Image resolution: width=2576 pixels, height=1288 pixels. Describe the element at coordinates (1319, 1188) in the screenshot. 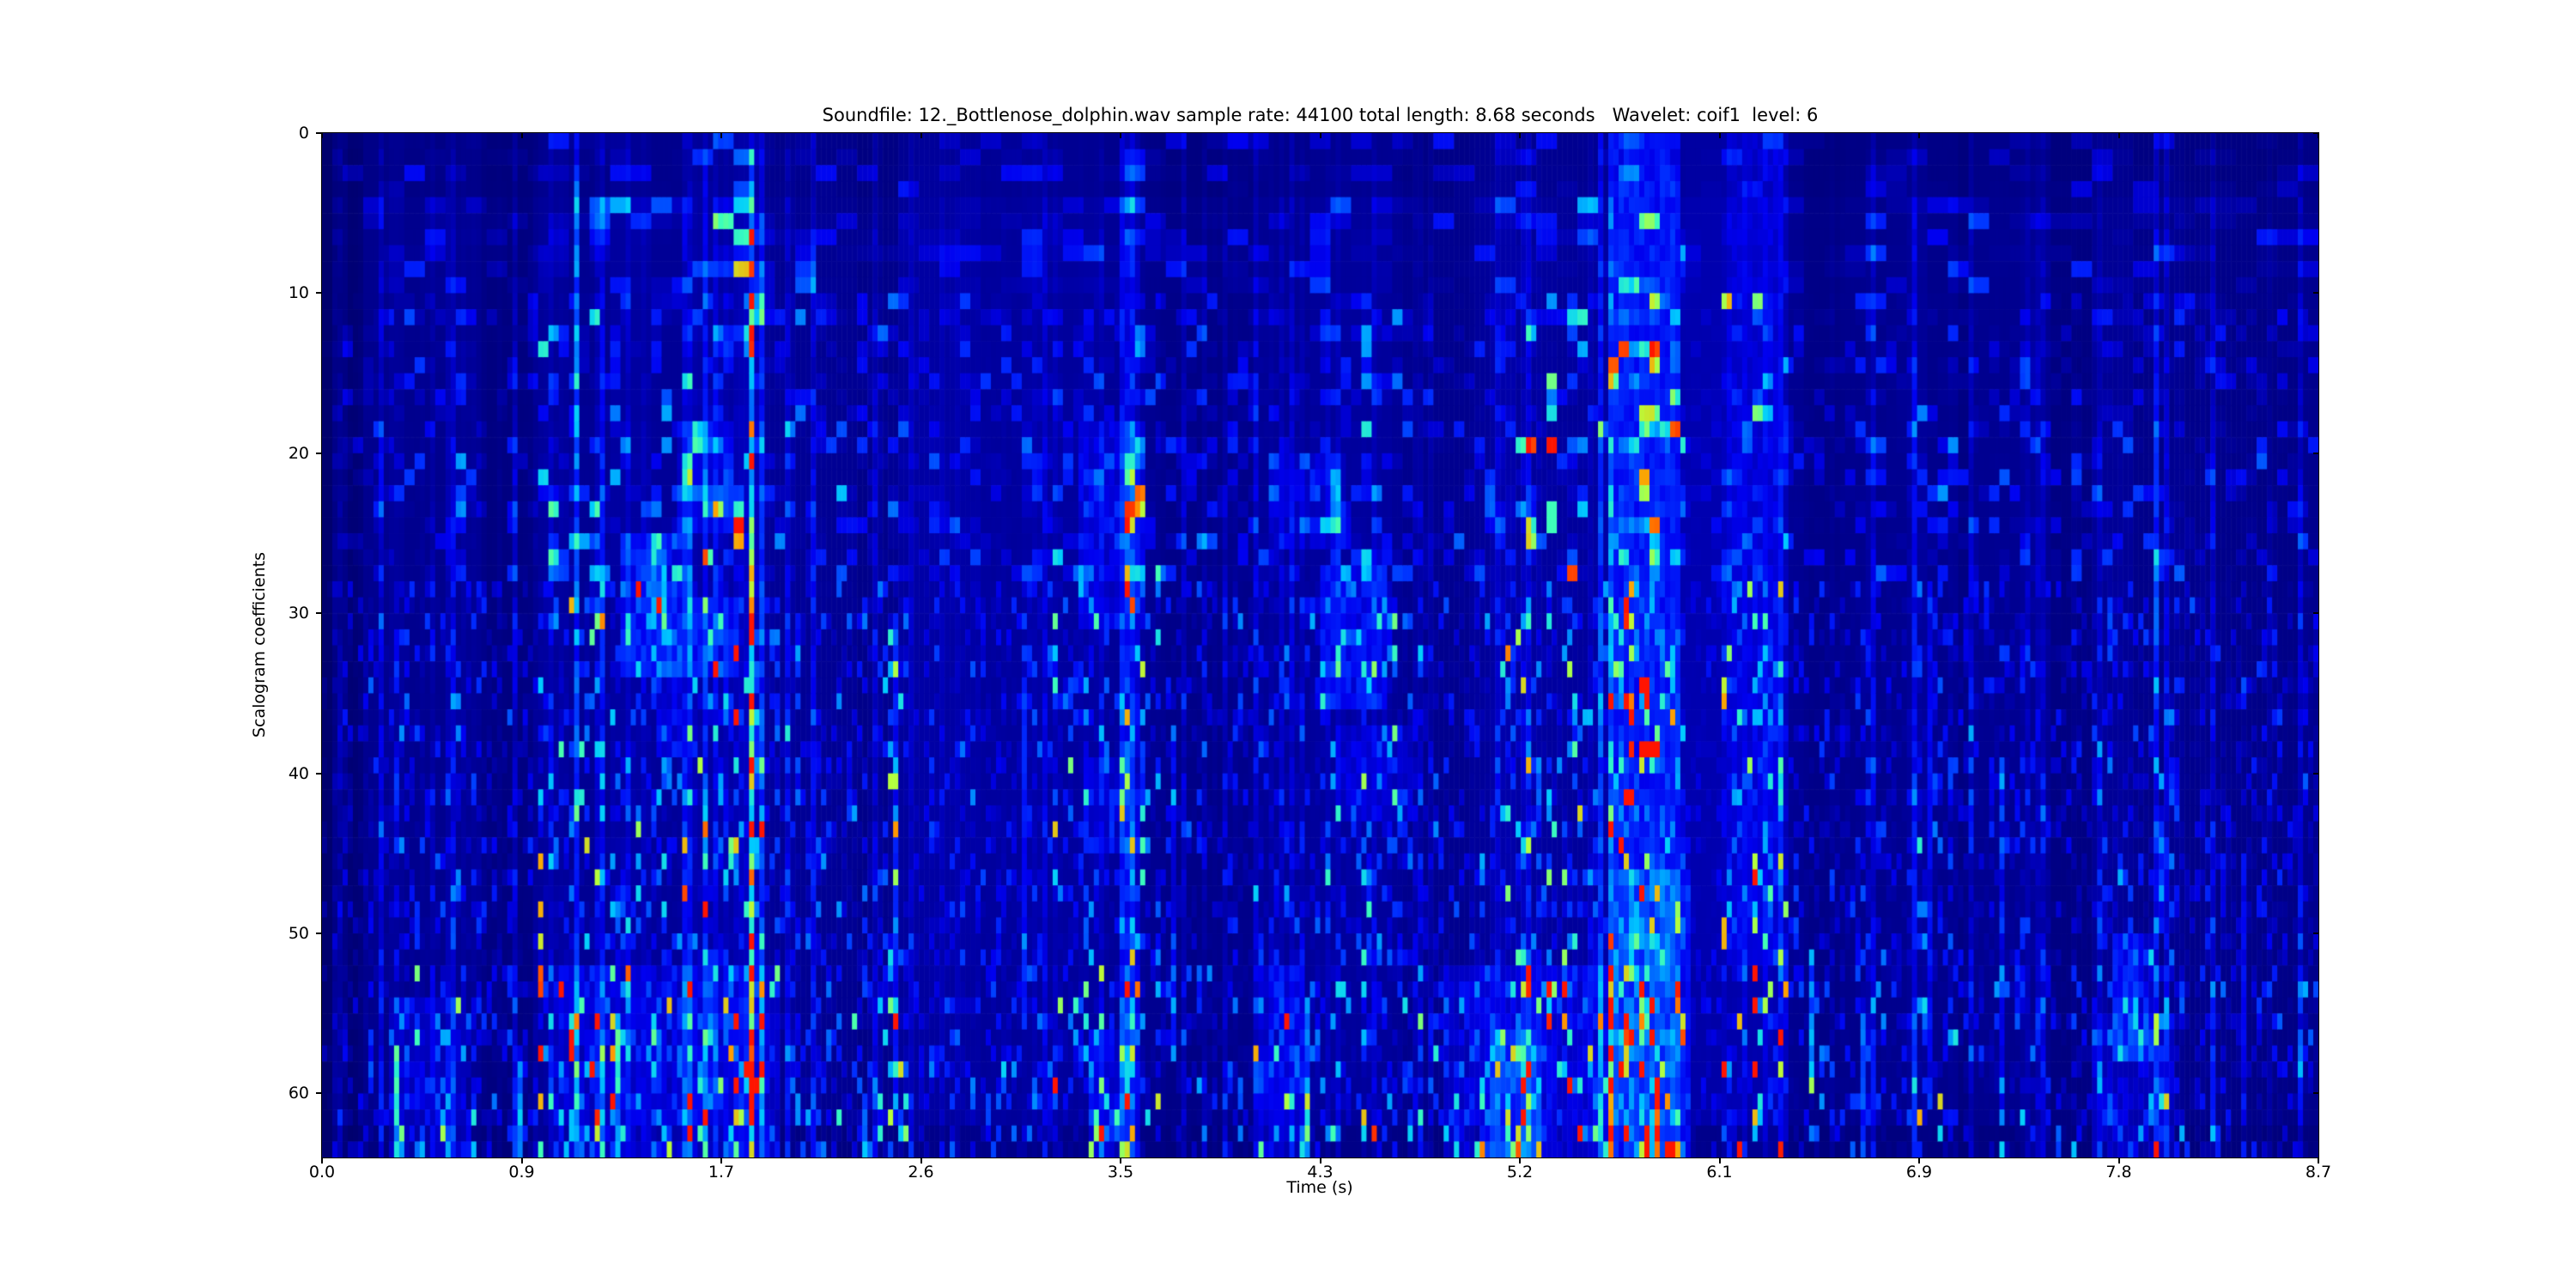

I see `x-axis-label: Time (s)` at that location.